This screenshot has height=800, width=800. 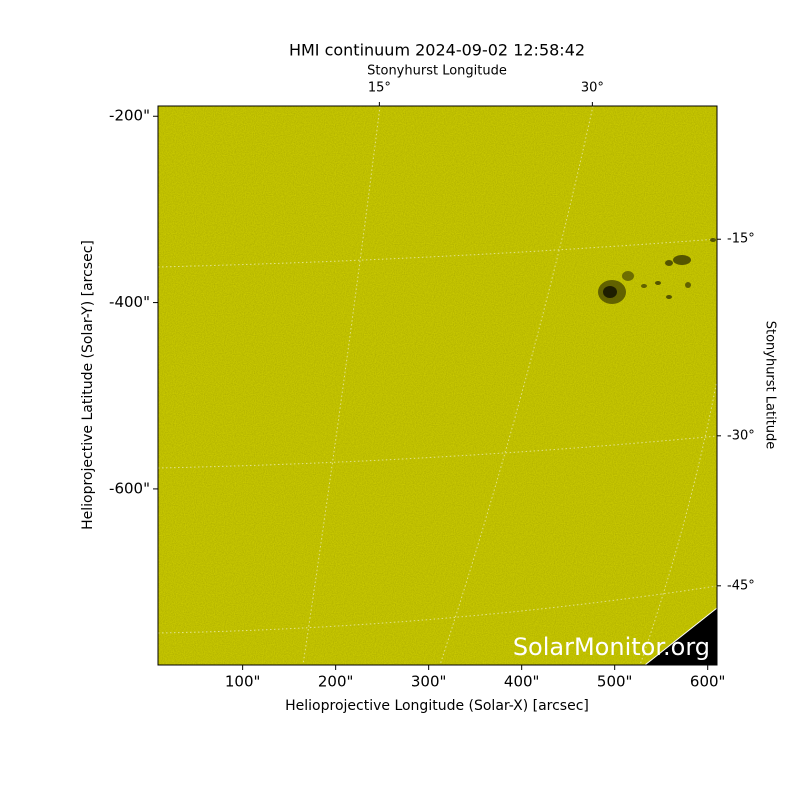 What do you see at coordinates (379, 88) in the screenshot?
I see `x2-tick-label: 15°` at bounding box center [379, 88].